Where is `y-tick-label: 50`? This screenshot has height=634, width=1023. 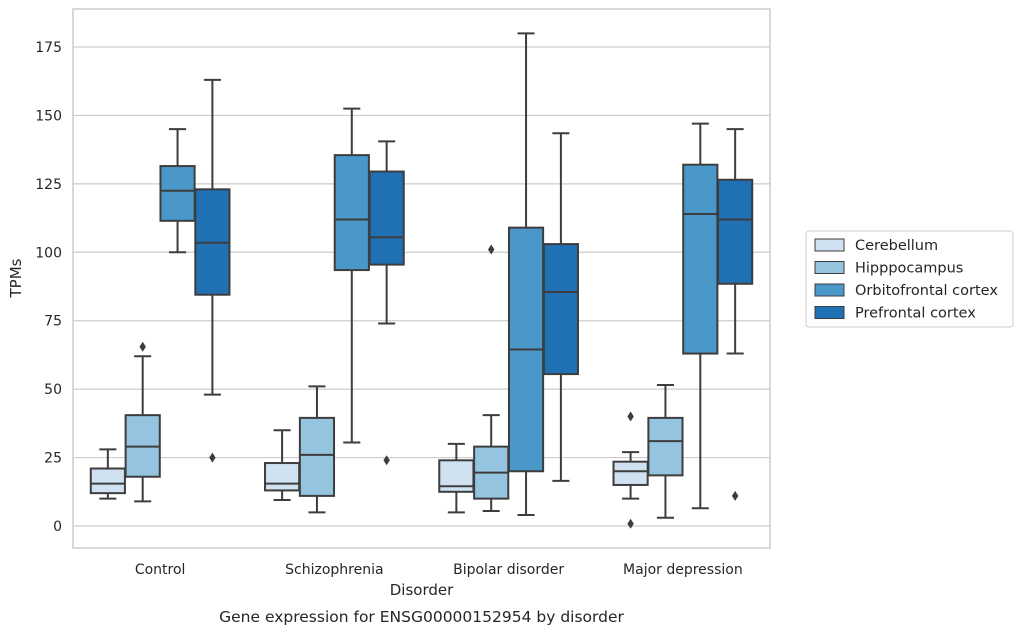
y-tick-label: 50 is located at coordinates (53, 390).